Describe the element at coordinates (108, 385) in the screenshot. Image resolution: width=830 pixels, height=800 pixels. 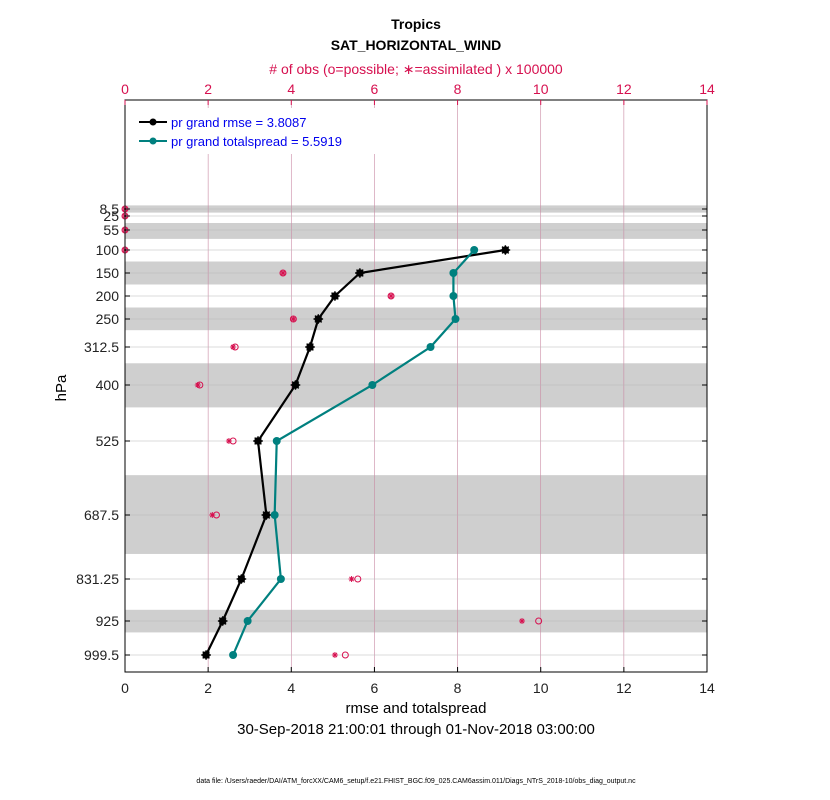
I see `y-tick-label: 400` at that location.